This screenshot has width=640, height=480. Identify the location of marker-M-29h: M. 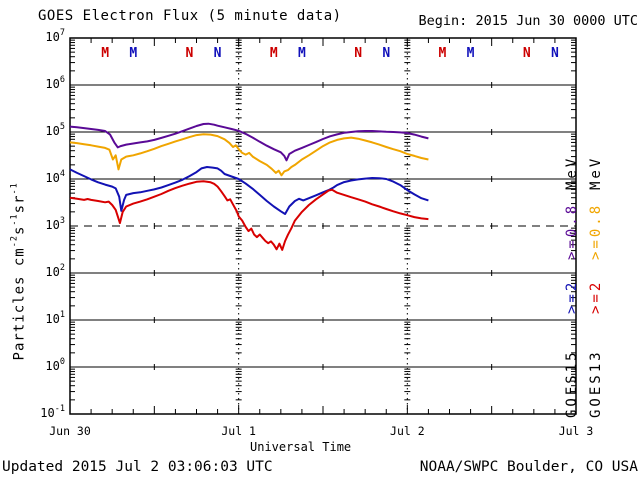
(274, 53).